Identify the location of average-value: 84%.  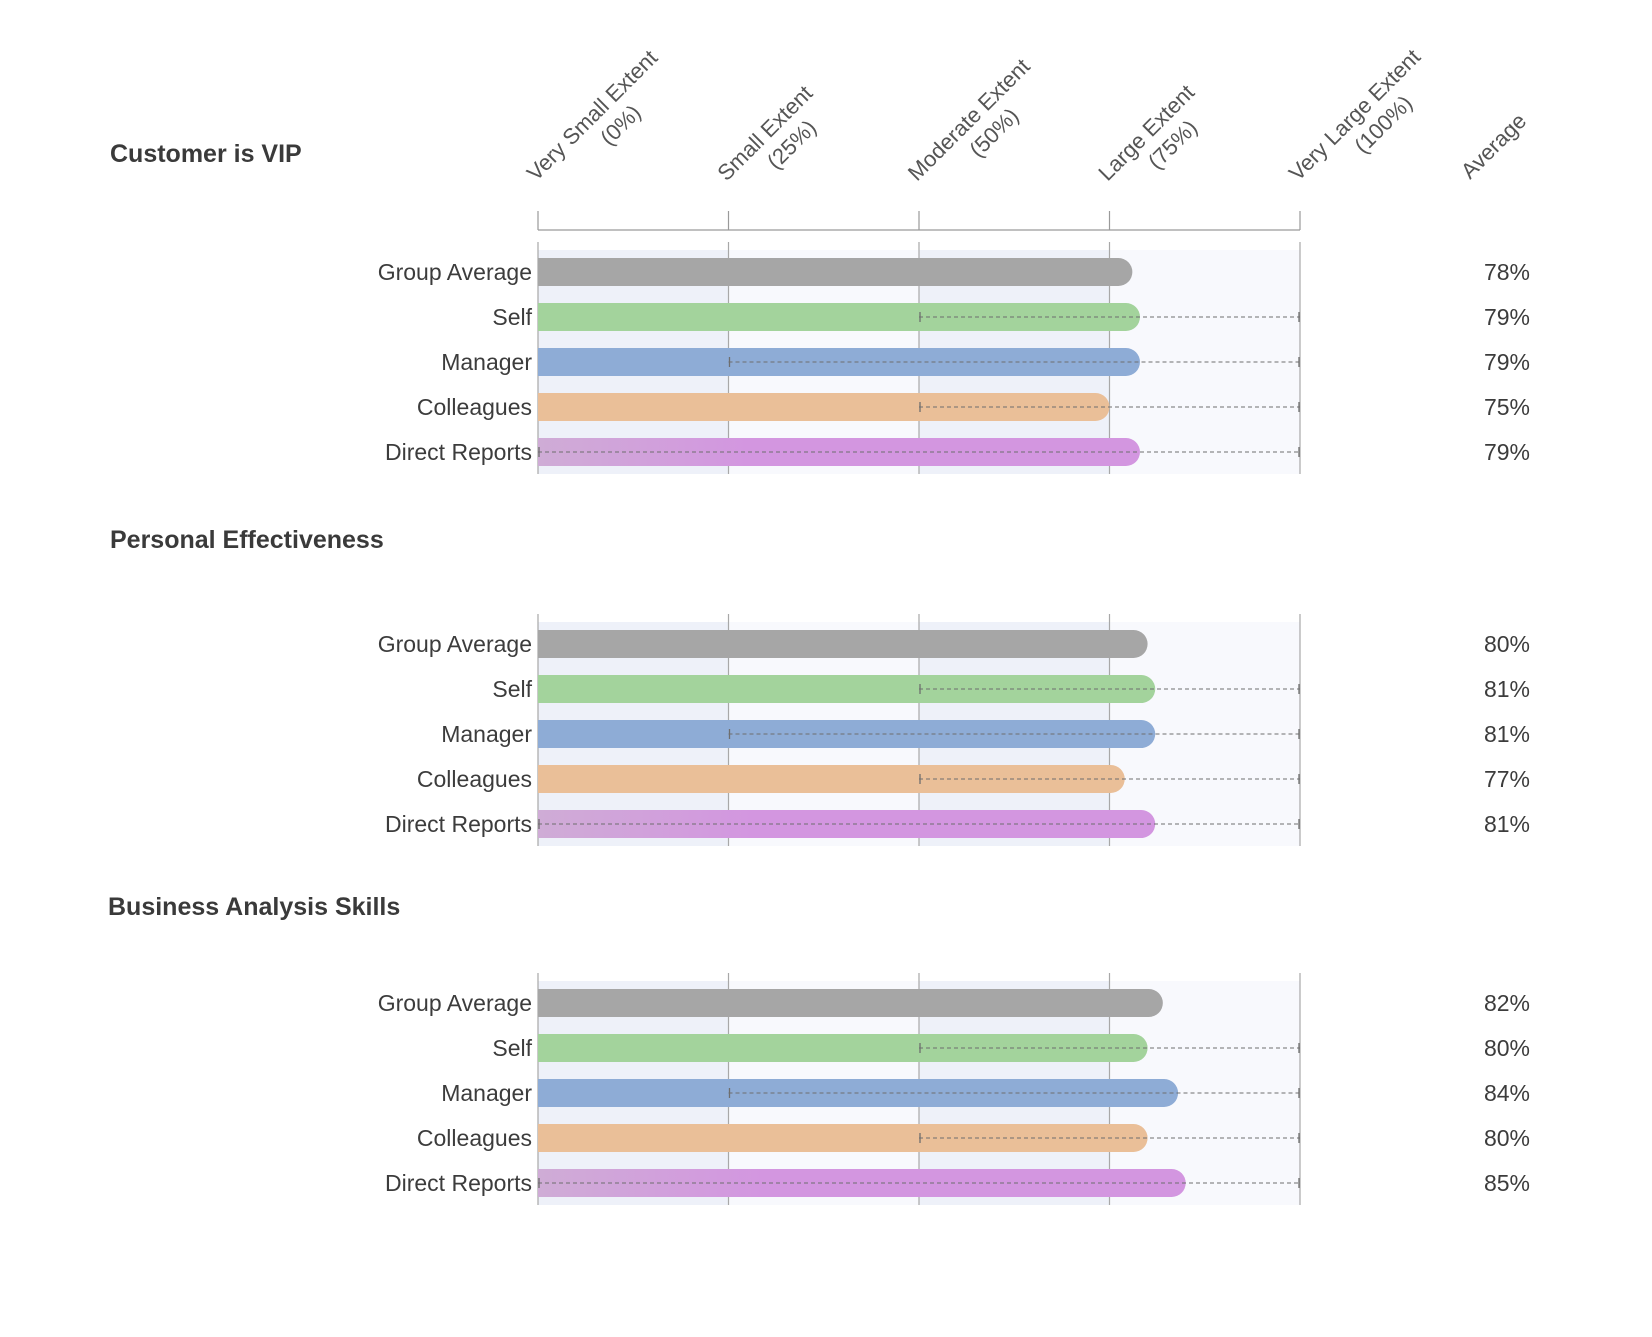
(1507, 1093).